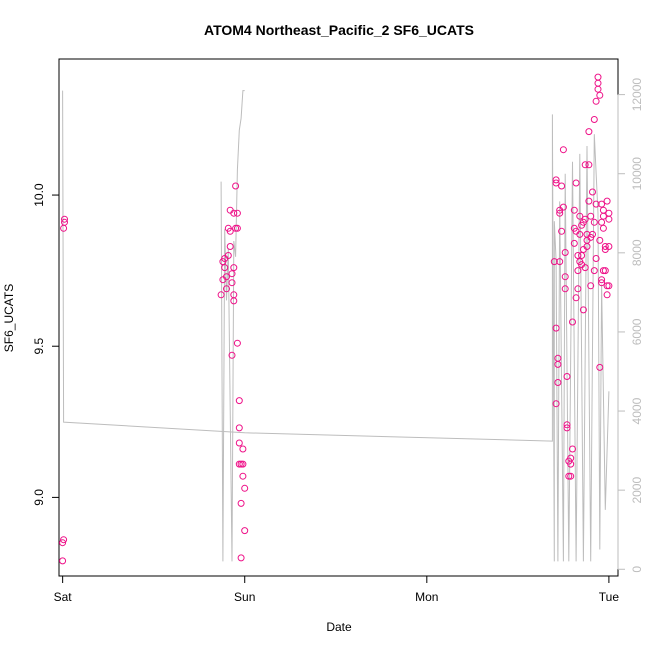  Describe the element at coordinates (609, 597) in the screenshot. I see `x-tick-label: Tue` at that location.